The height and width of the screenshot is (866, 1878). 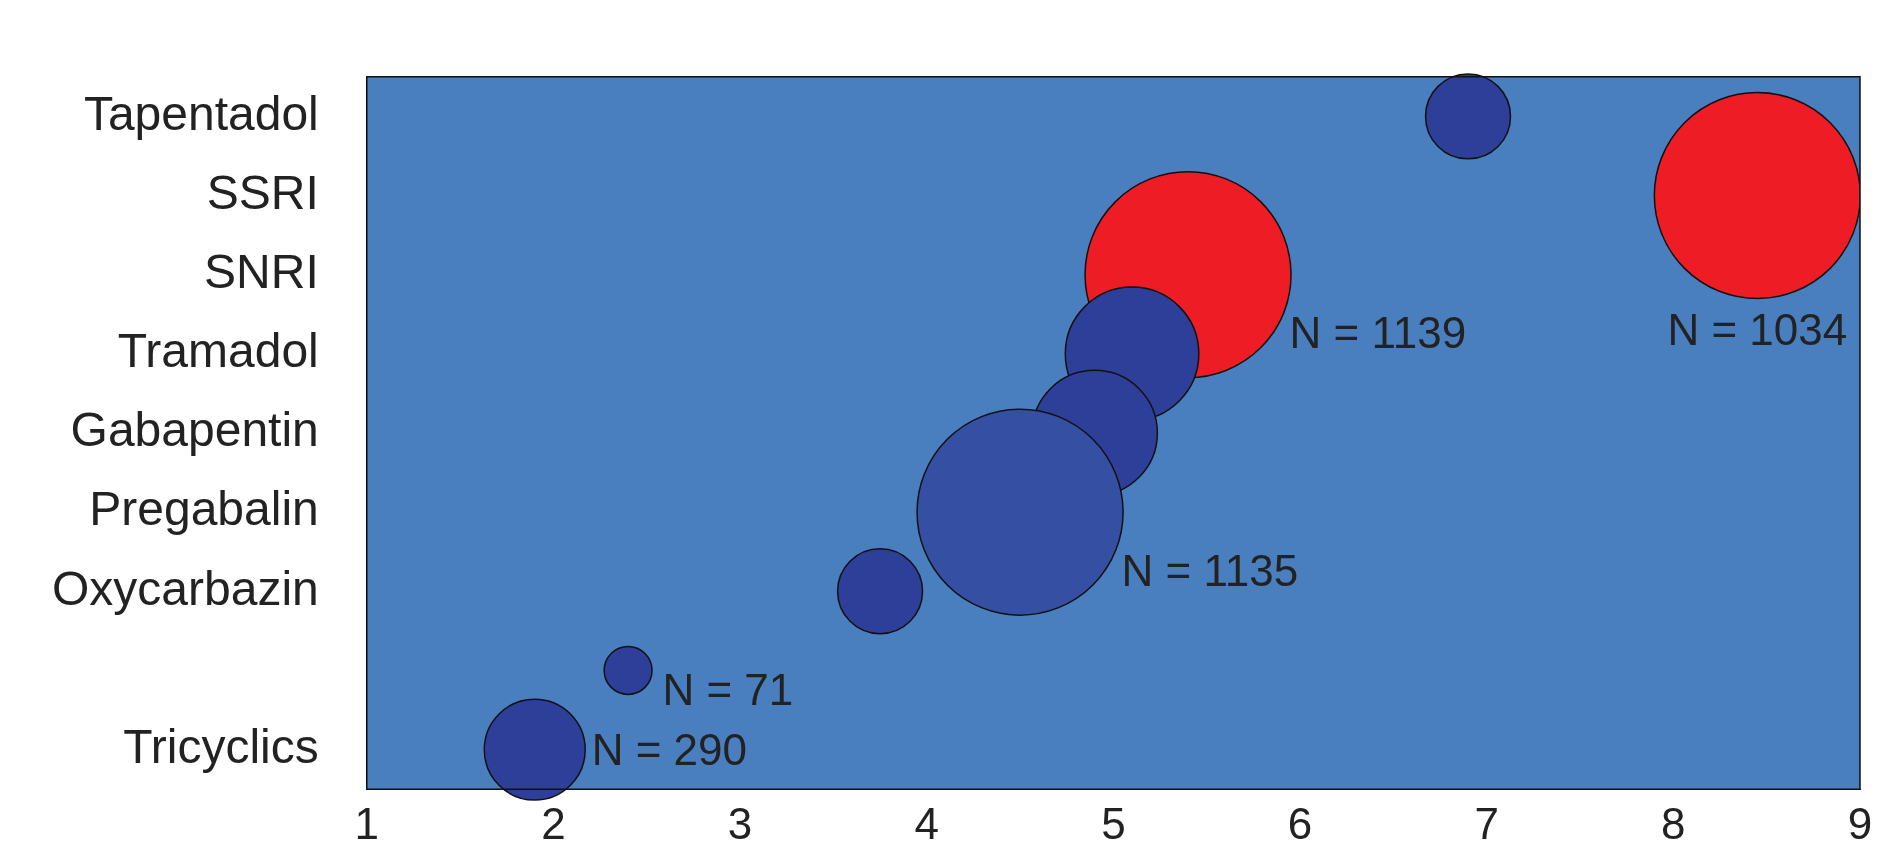 I want to click on annotation: N = 71, so click(x=728, y=689).